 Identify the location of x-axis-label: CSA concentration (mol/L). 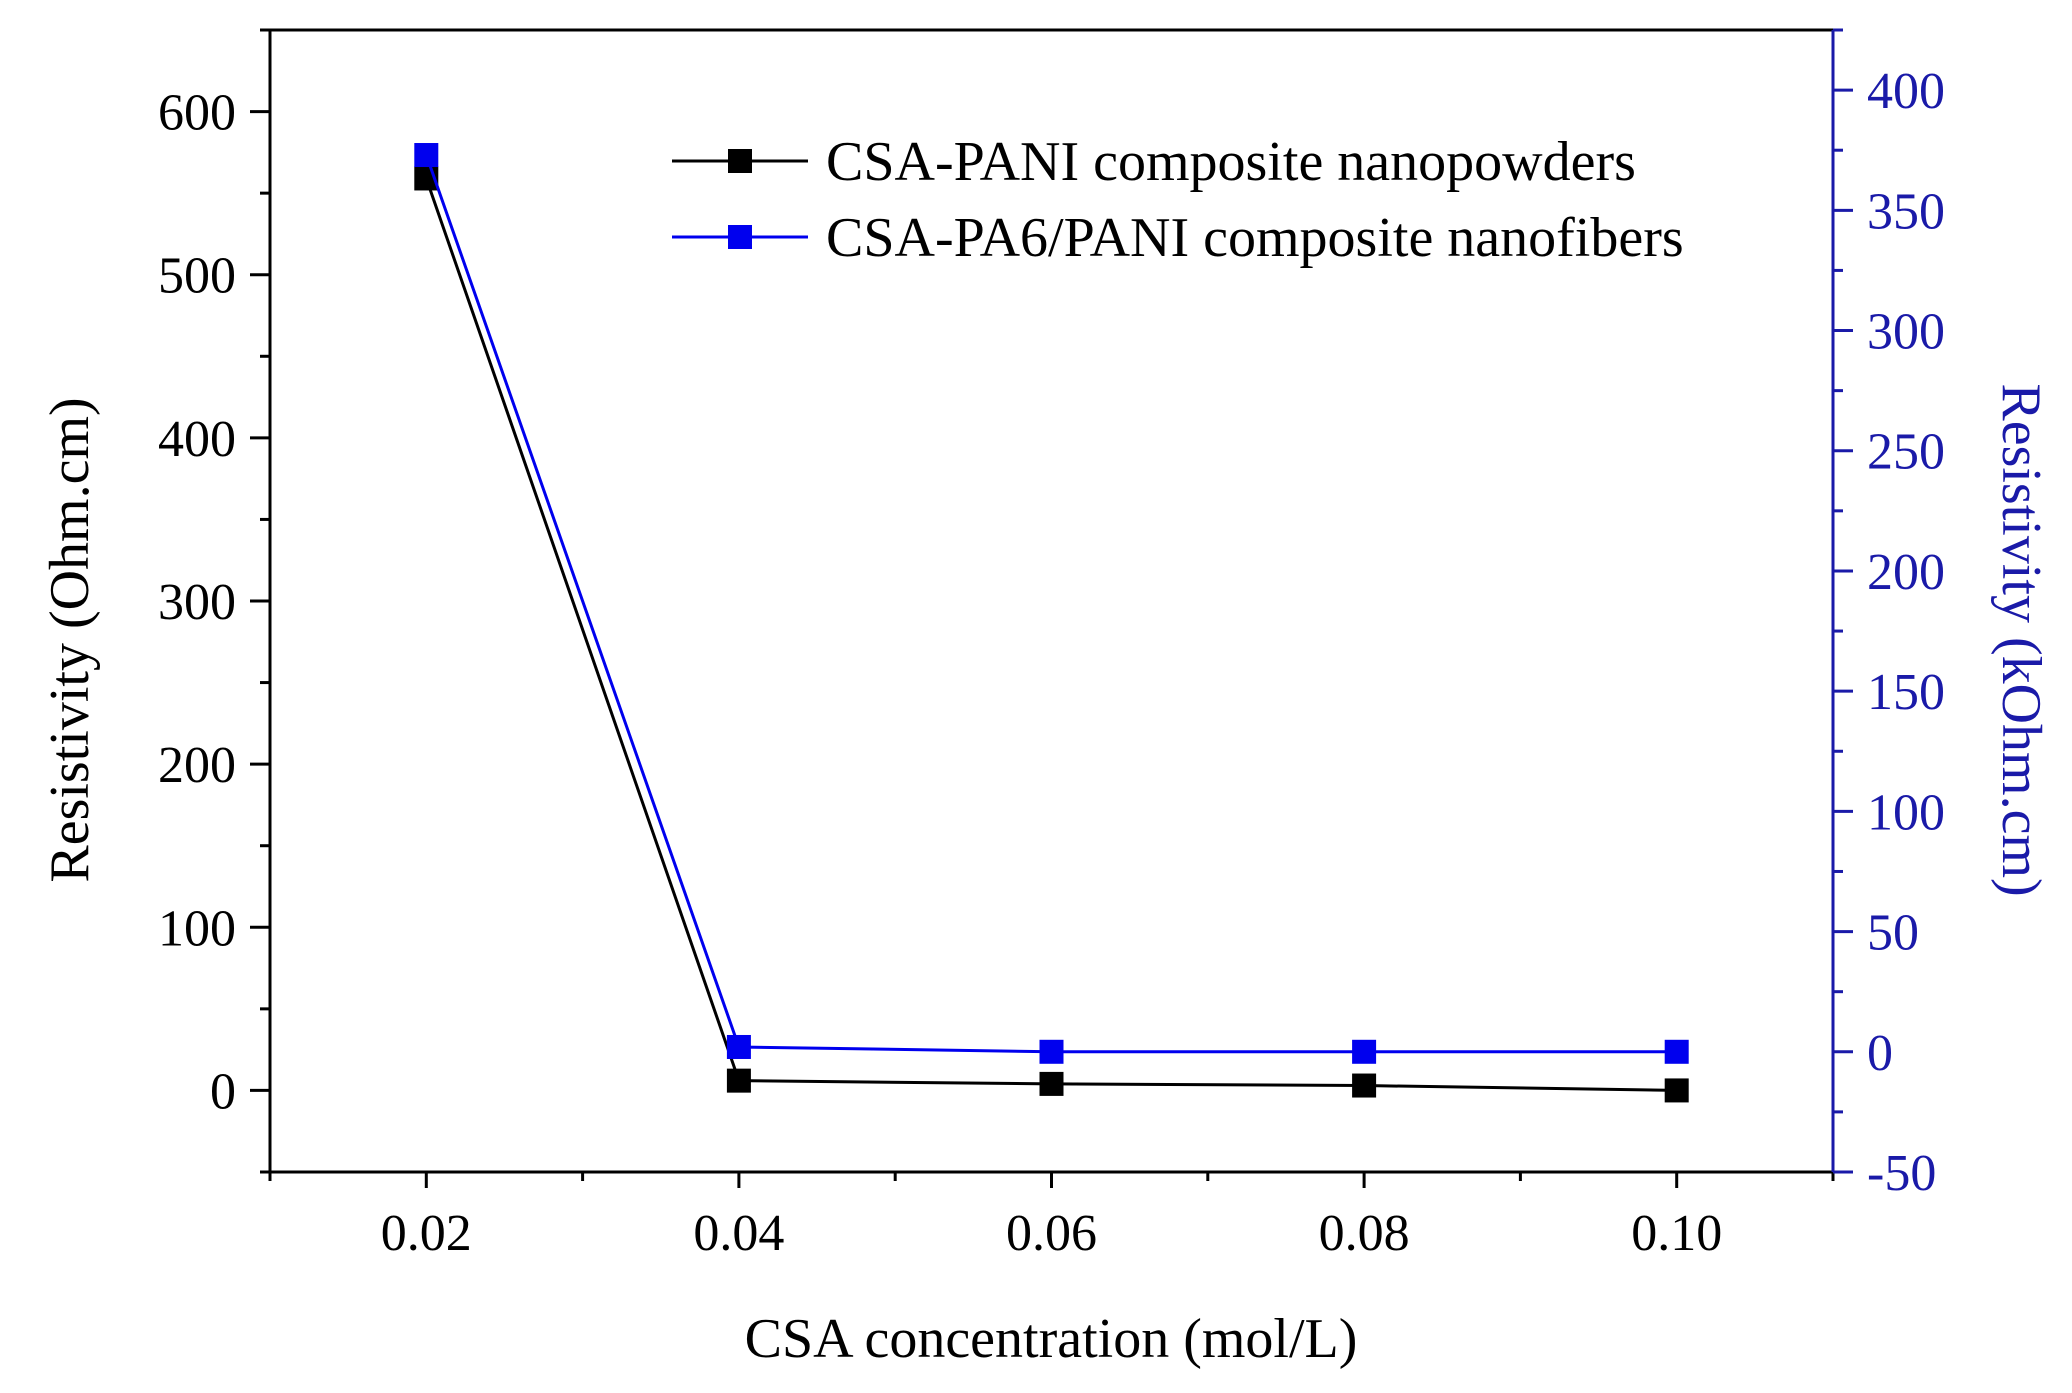
(1051, 1339).